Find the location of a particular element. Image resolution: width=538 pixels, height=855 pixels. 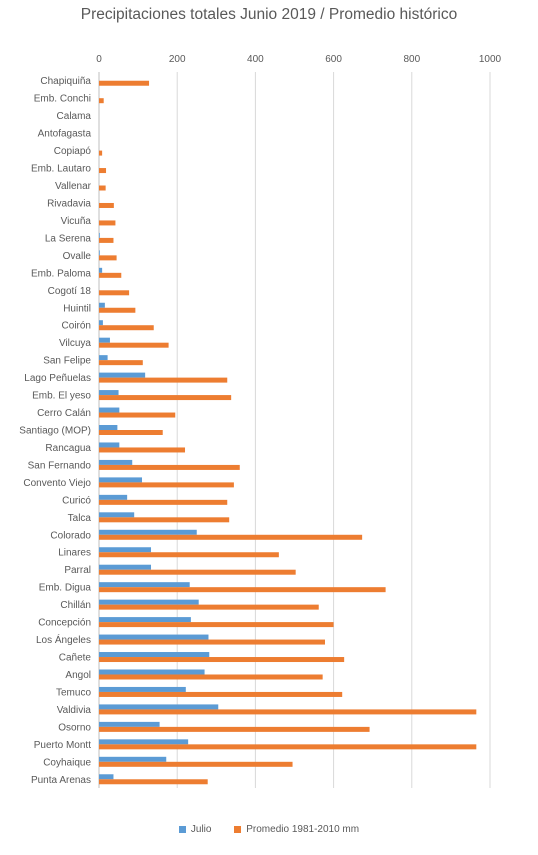

x-axis-ticks: 0 200 400 600 800 1000 is located at coordinates (298, 59).